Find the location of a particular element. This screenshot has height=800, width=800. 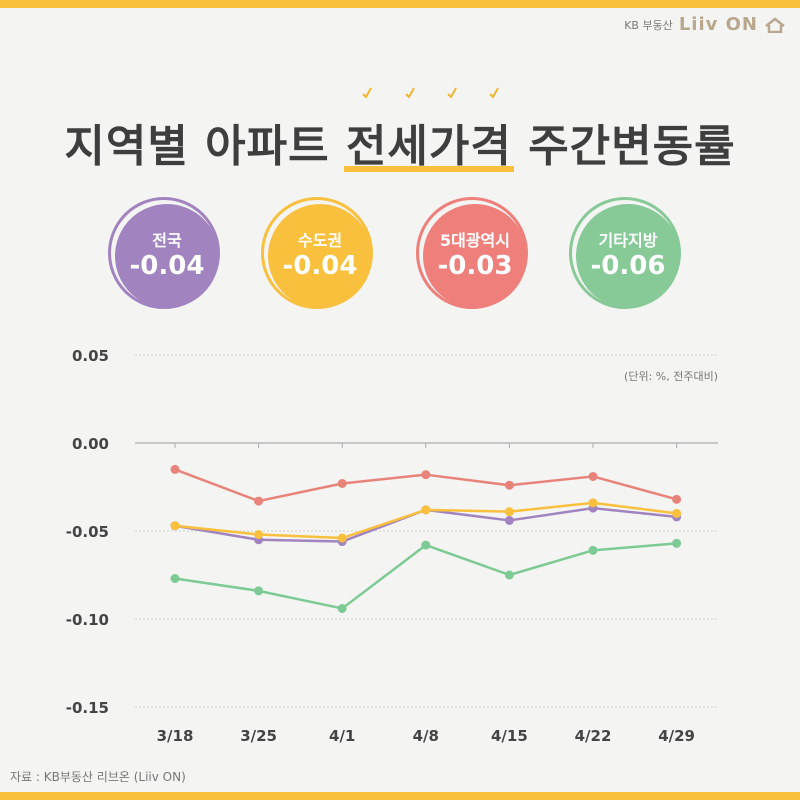

badge-metro: 5대광역시 -0.03 is located at coordinates (472, 253).